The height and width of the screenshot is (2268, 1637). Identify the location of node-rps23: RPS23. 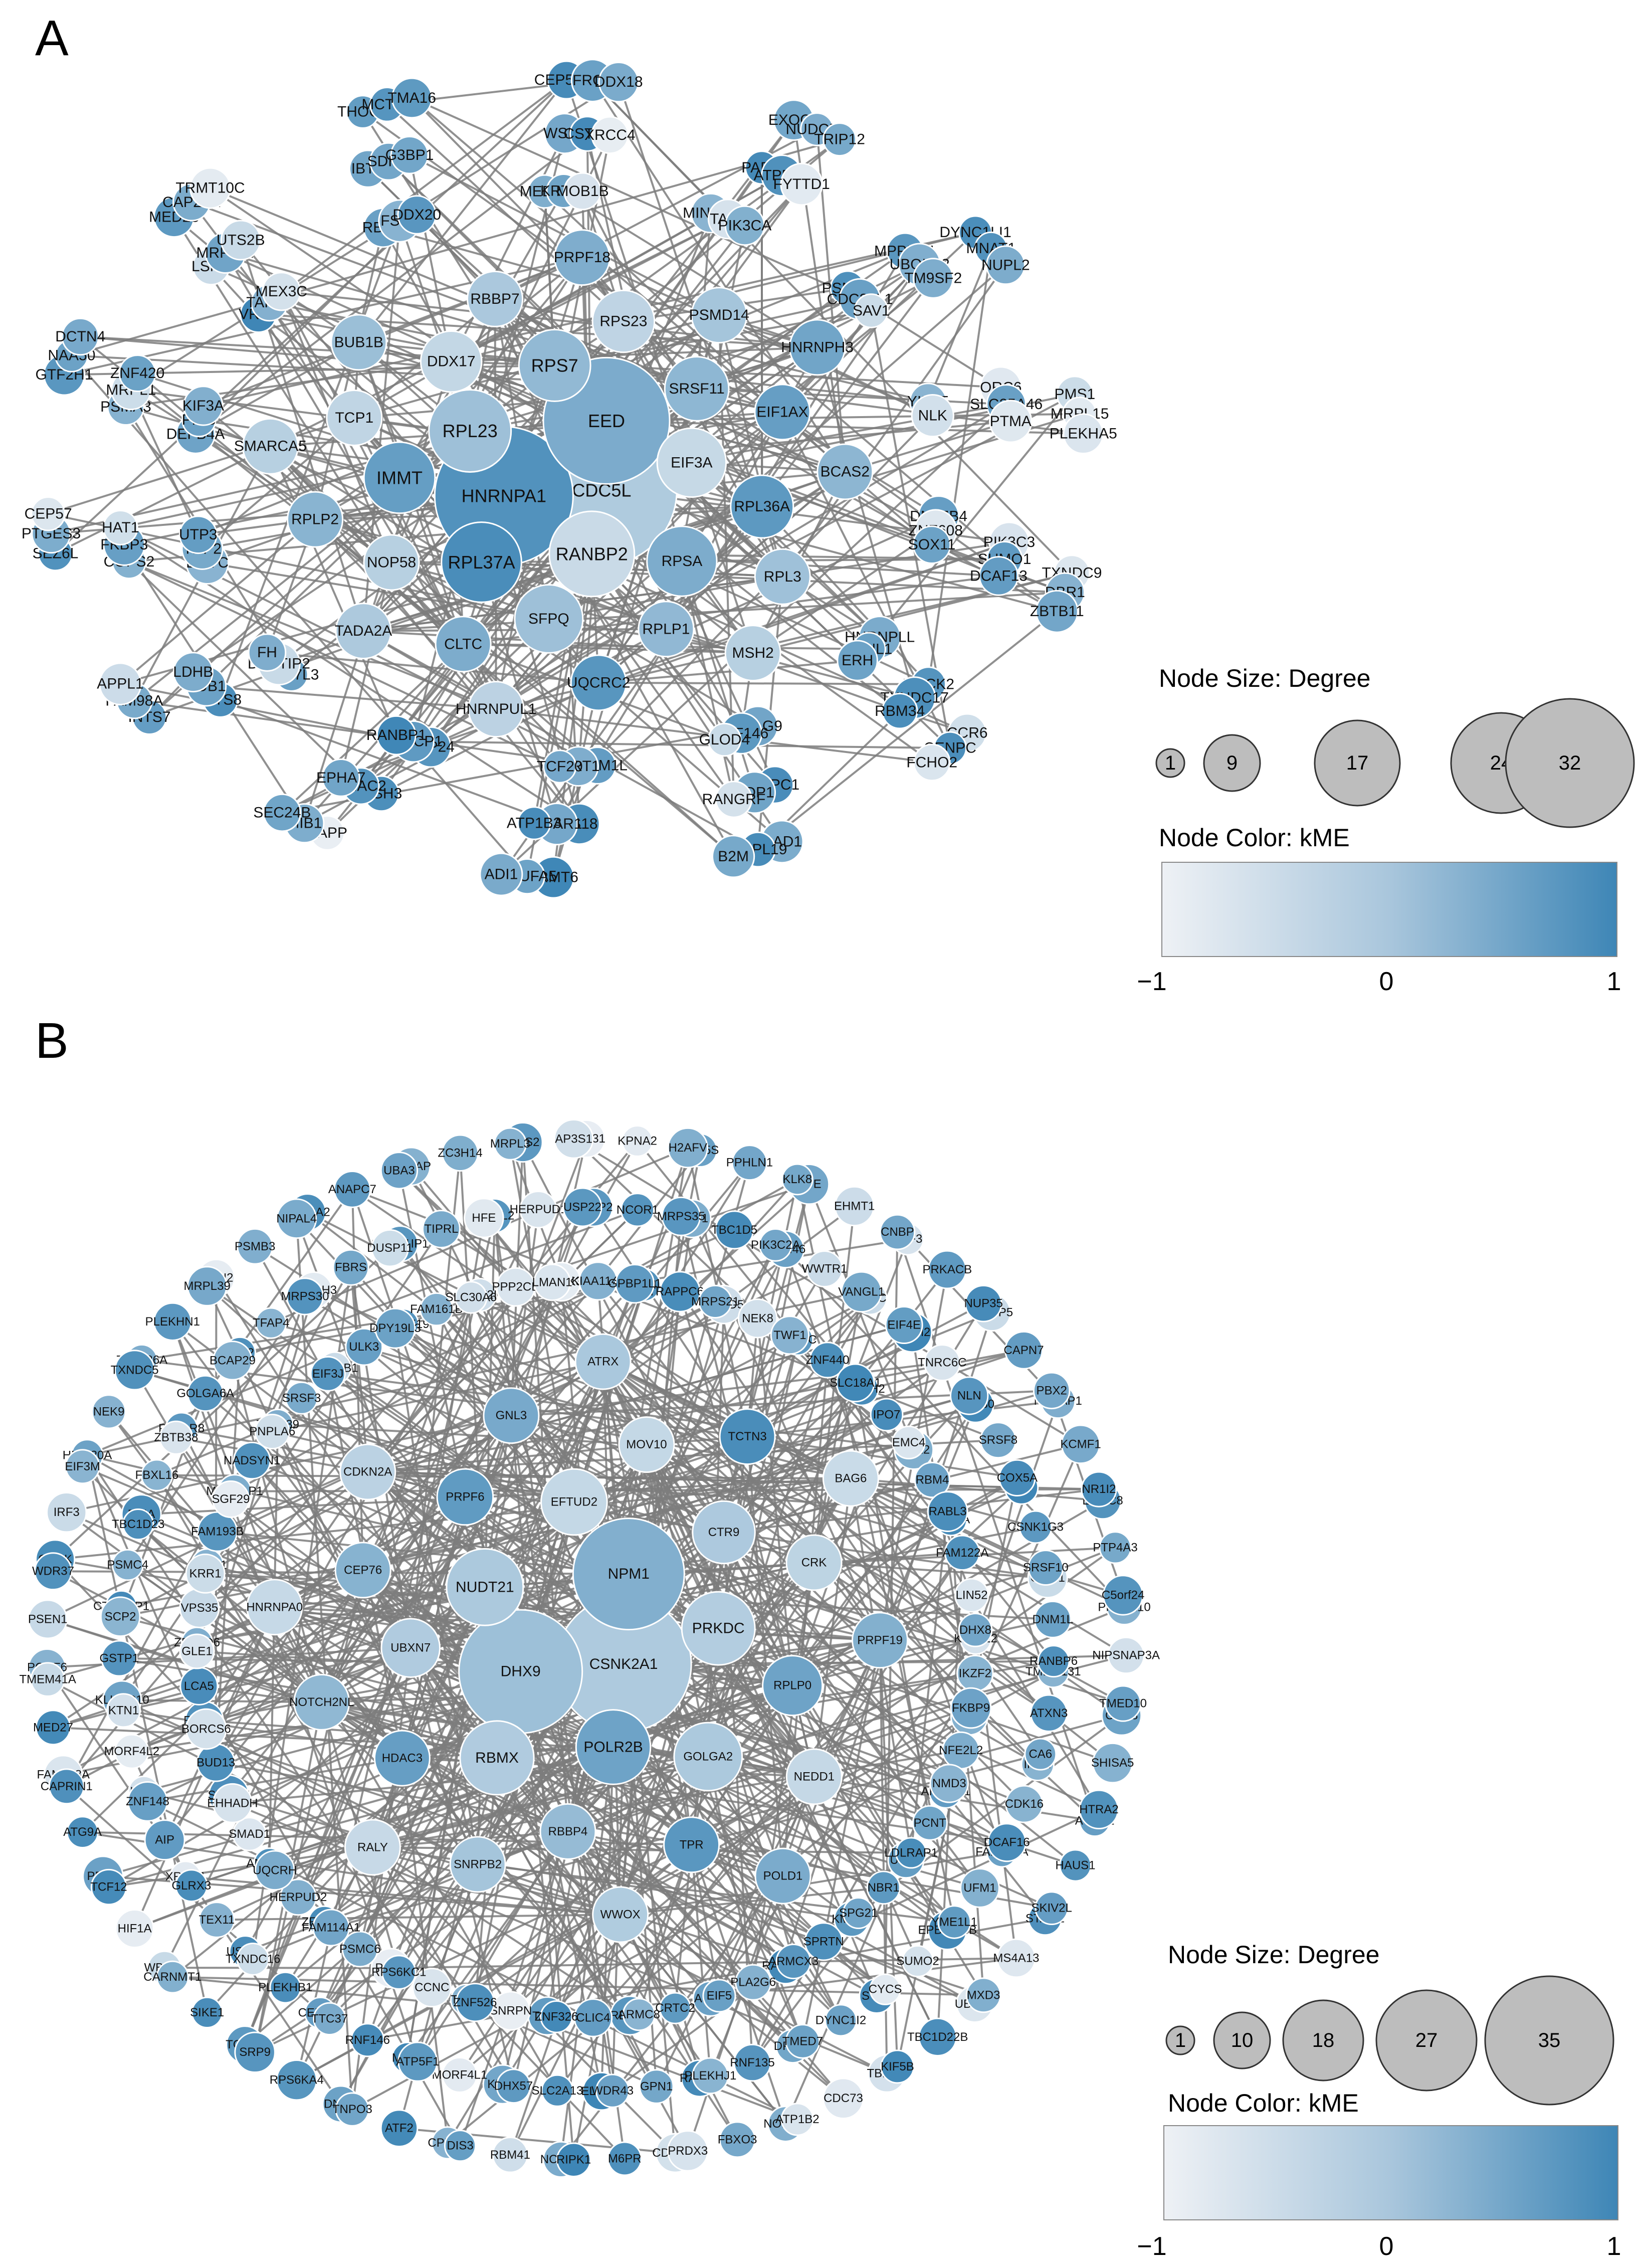
(623, 321).